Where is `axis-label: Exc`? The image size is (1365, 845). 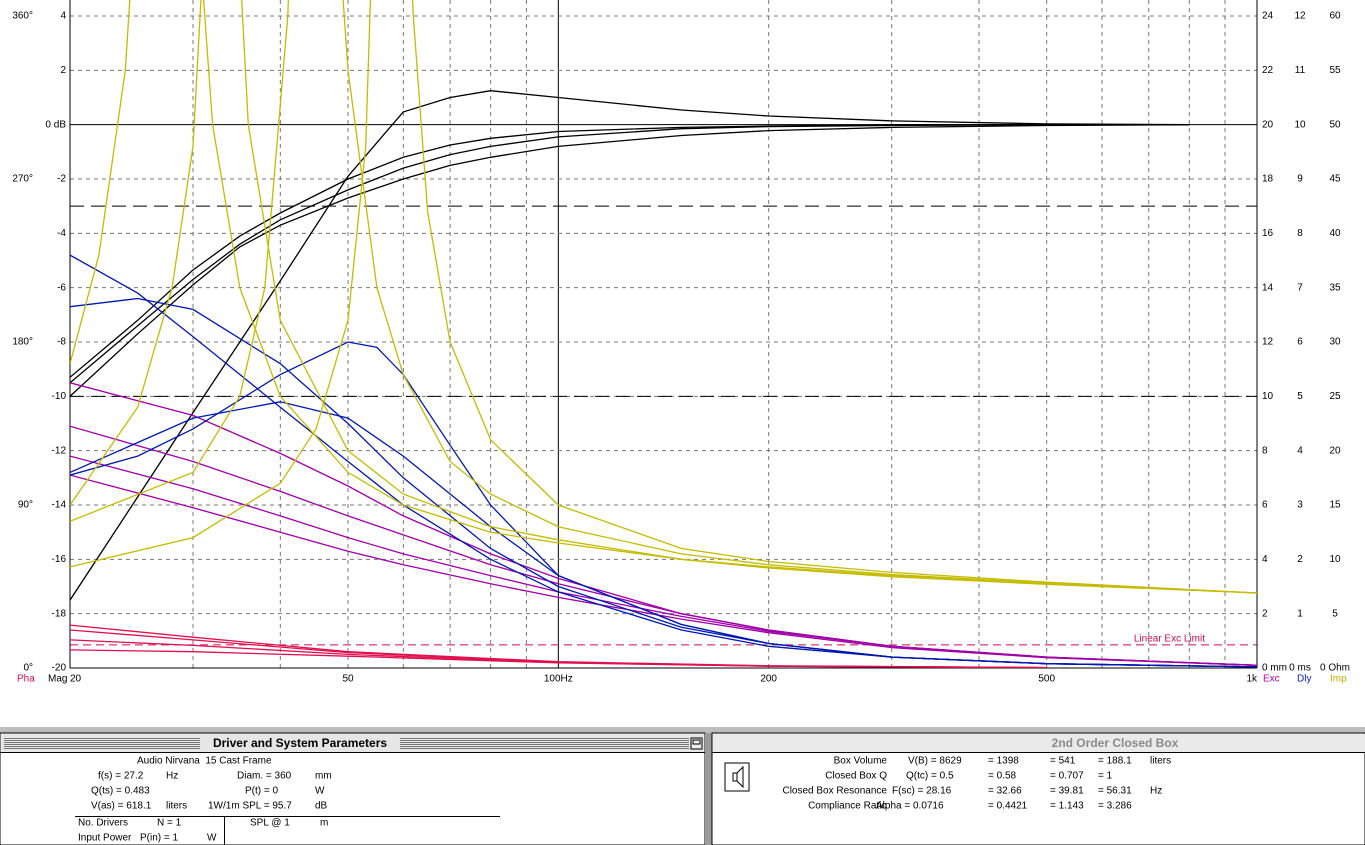
axis-label: Exc is located at coordinates (1271, 679).